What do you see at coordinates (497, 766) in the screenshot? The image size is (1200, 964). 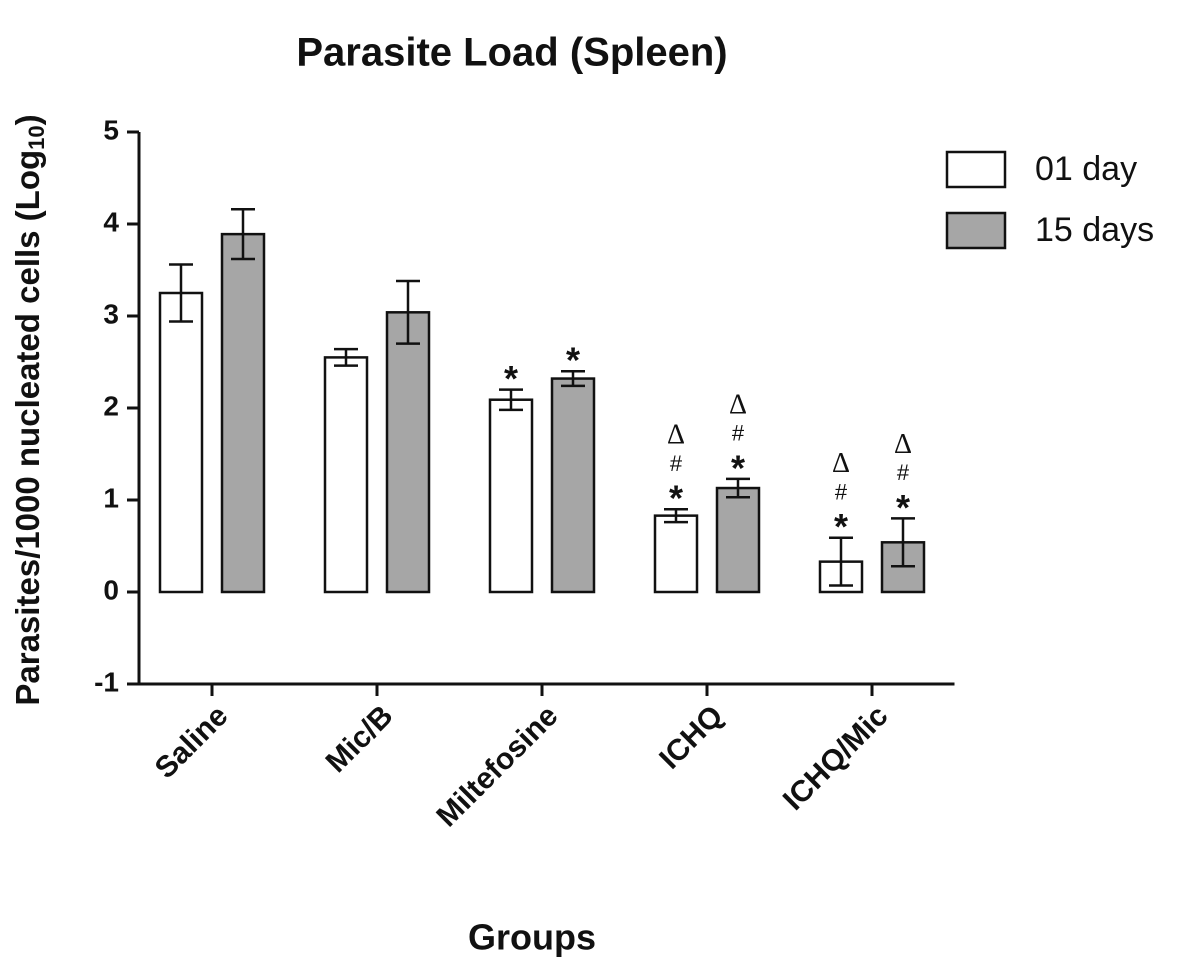 I see `x-tick-label: Miltefosine` at bounding box center [497, 766].